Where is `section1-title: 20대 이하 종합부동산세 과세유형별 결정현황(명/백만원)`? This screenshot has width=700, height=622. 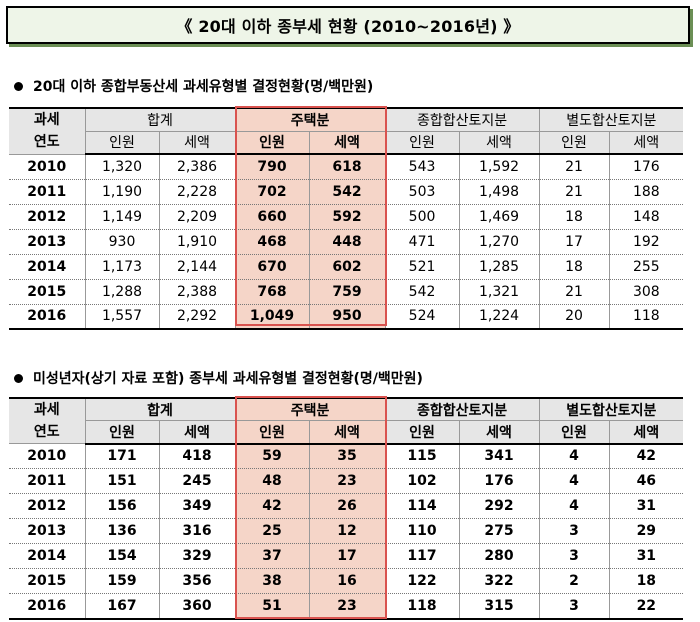
section1-title: 20대 이하 종합부동산세 과세유형별 결정현황(명/백만원) is located at coordinates (193, 86).